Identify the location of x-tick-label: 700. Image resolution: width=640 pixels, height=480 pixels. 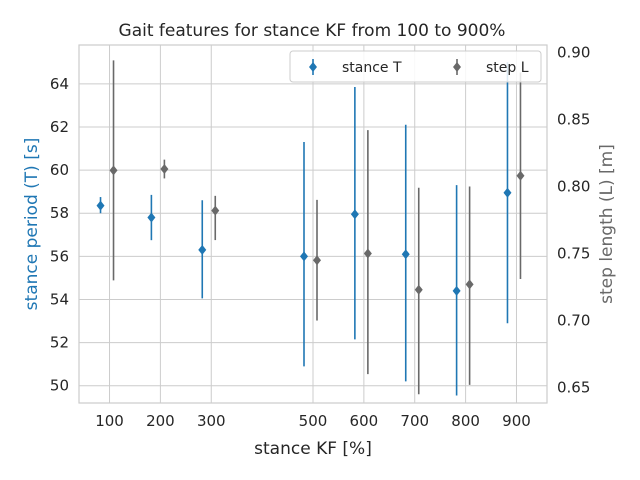
(414, 421).